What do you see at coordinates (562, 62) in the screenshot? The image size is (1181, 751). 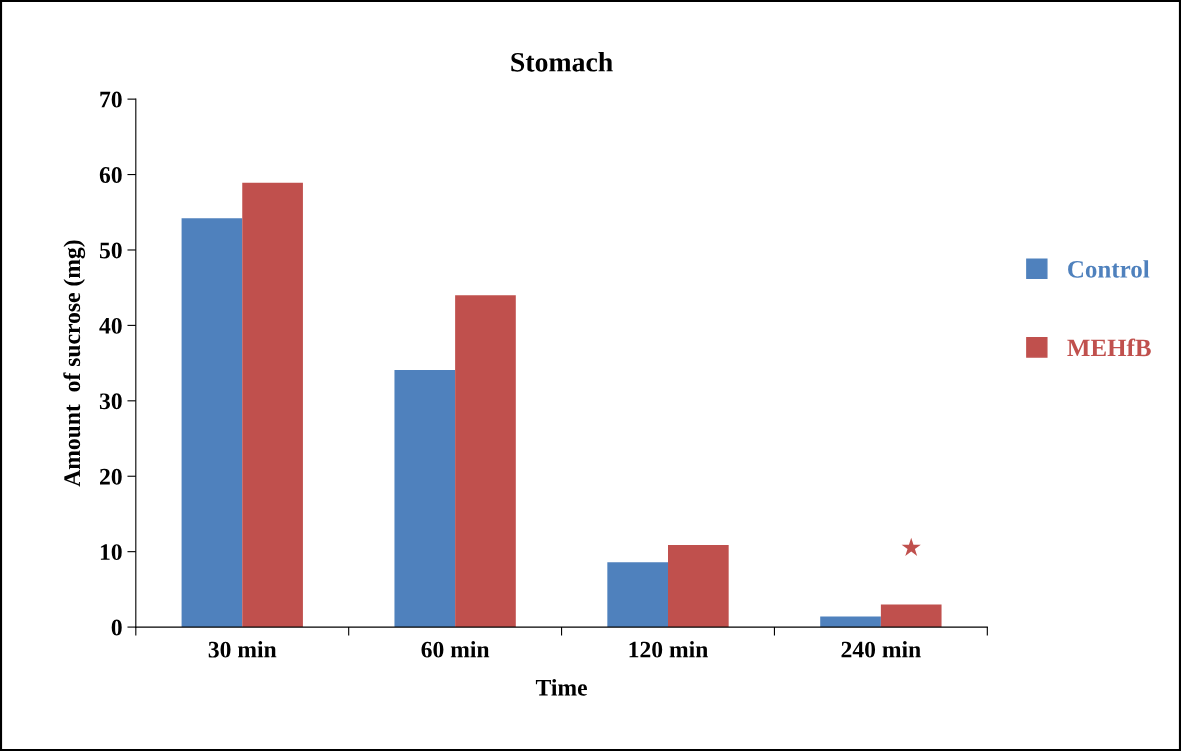 I see `chart-title: Stomach` at bounding box center [562, 62].